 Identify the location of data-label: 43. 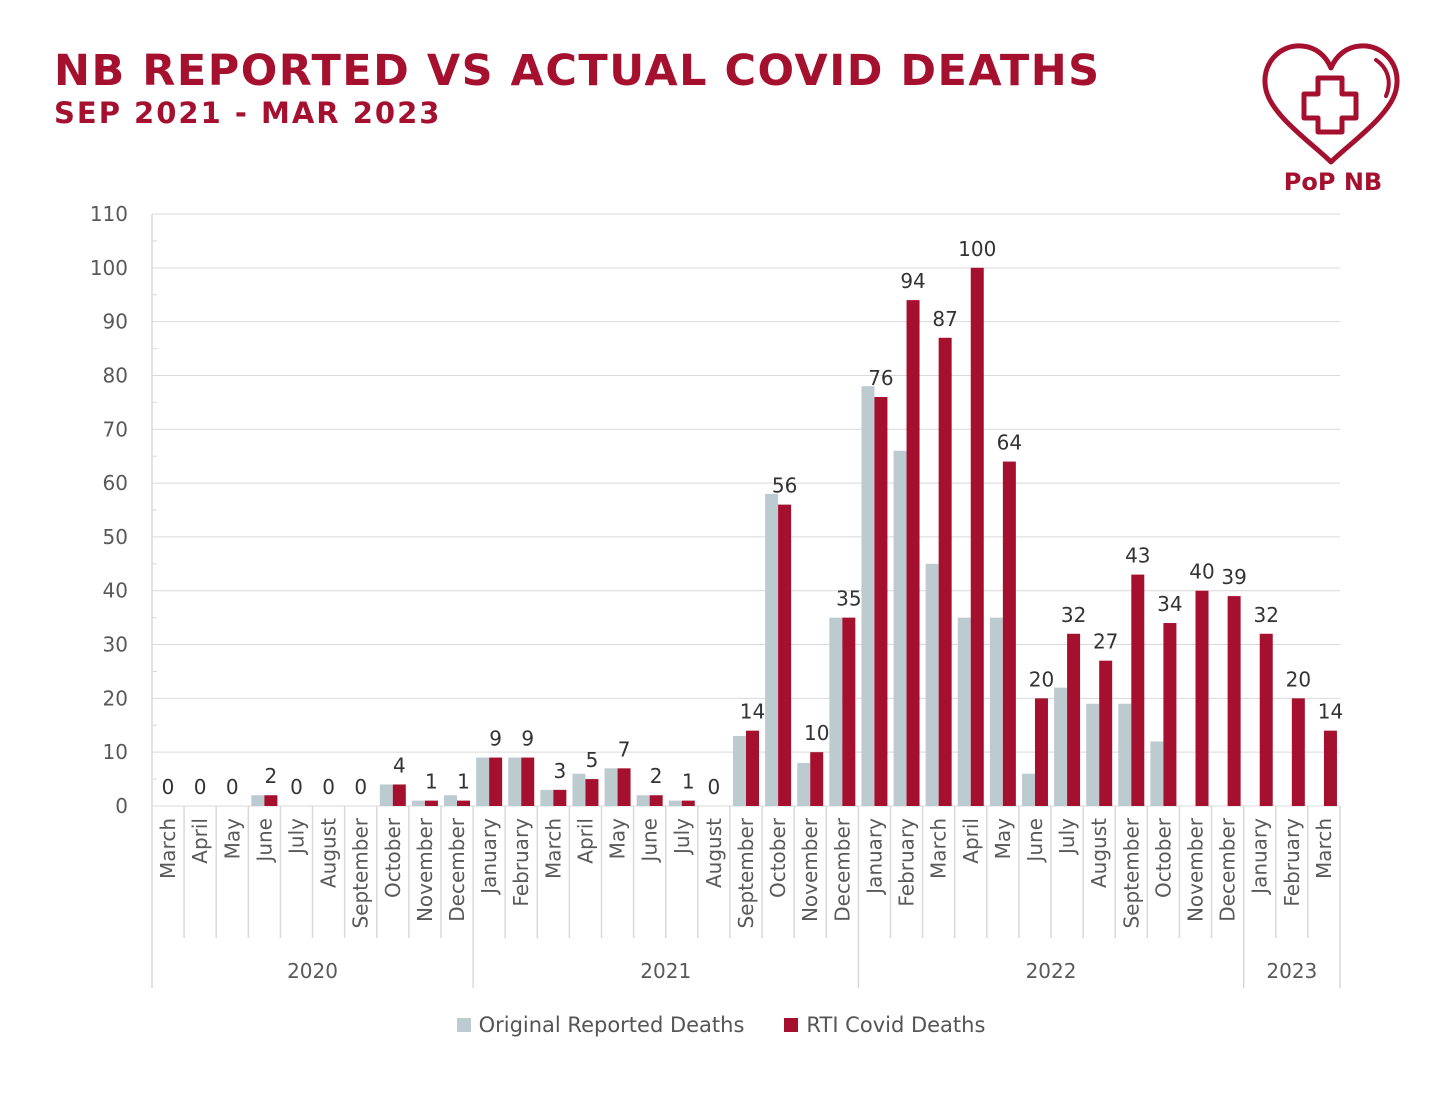
(1137, 556).